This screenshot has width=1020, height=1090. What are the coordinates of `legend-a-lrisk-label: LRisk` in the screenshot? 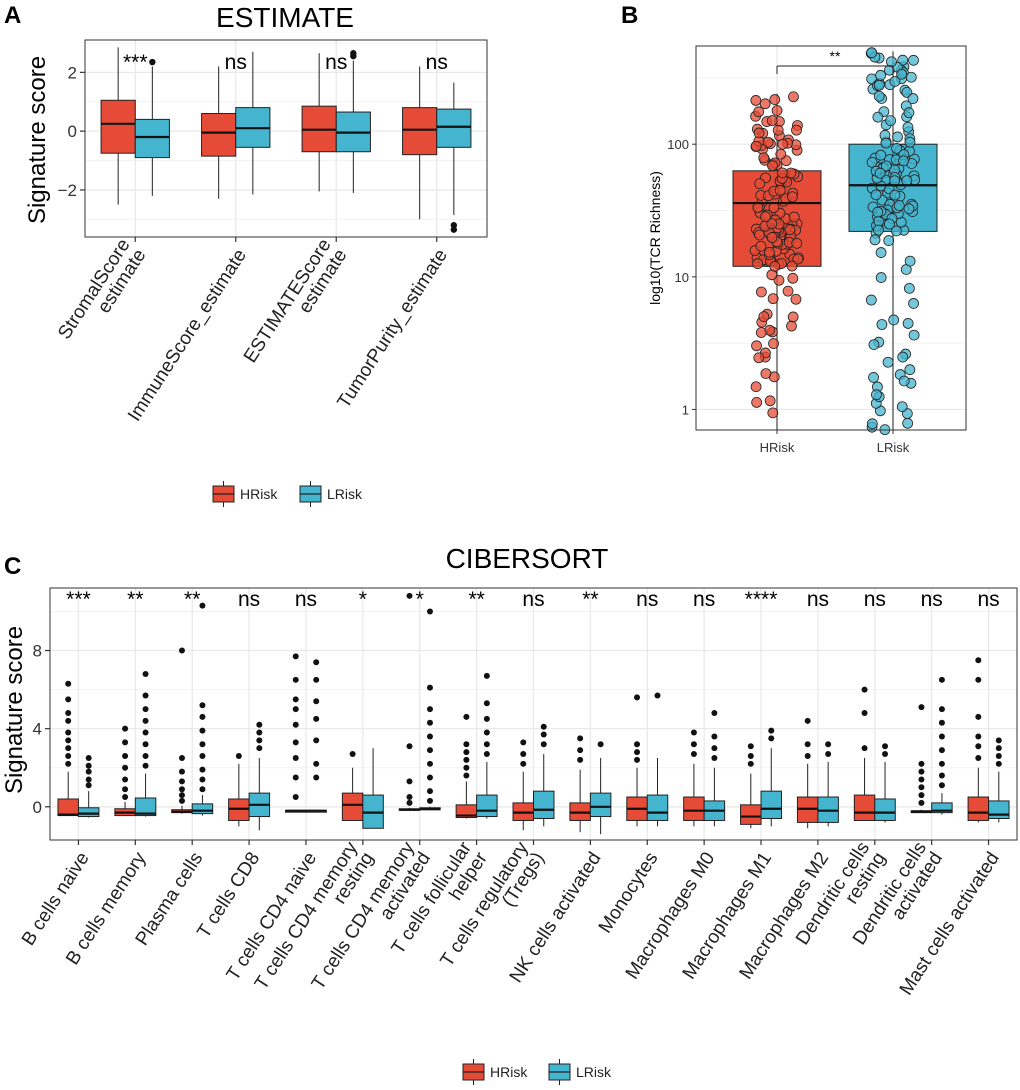 It's located at (345, 494).